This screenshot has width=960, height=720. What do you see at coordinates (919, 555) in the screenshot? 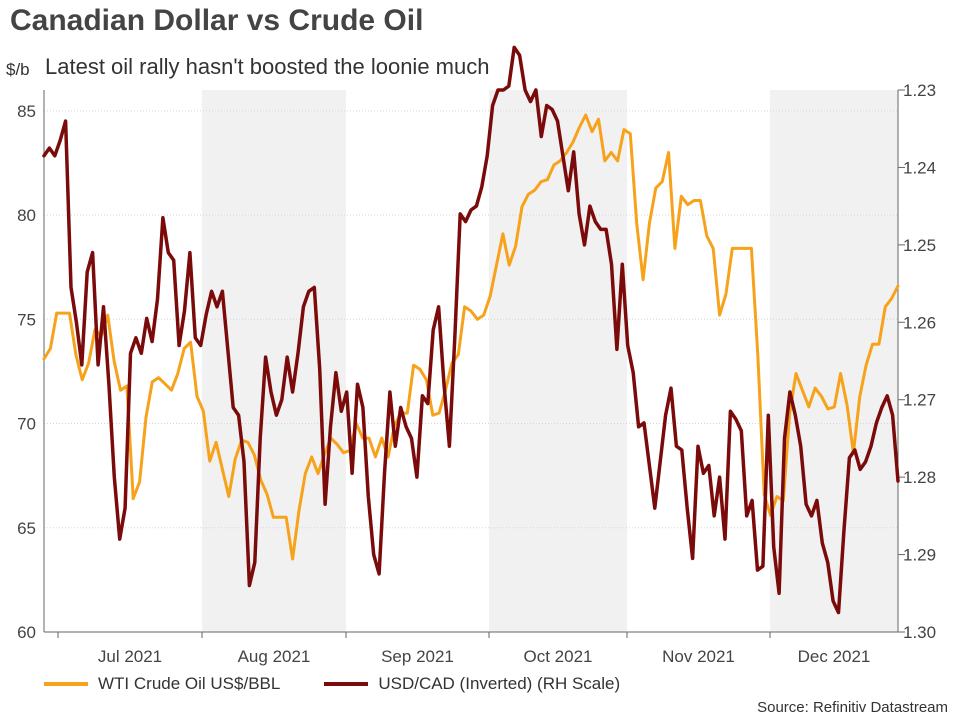
I see `right-tick-label: 1.29` at bounding box center [919, 555].